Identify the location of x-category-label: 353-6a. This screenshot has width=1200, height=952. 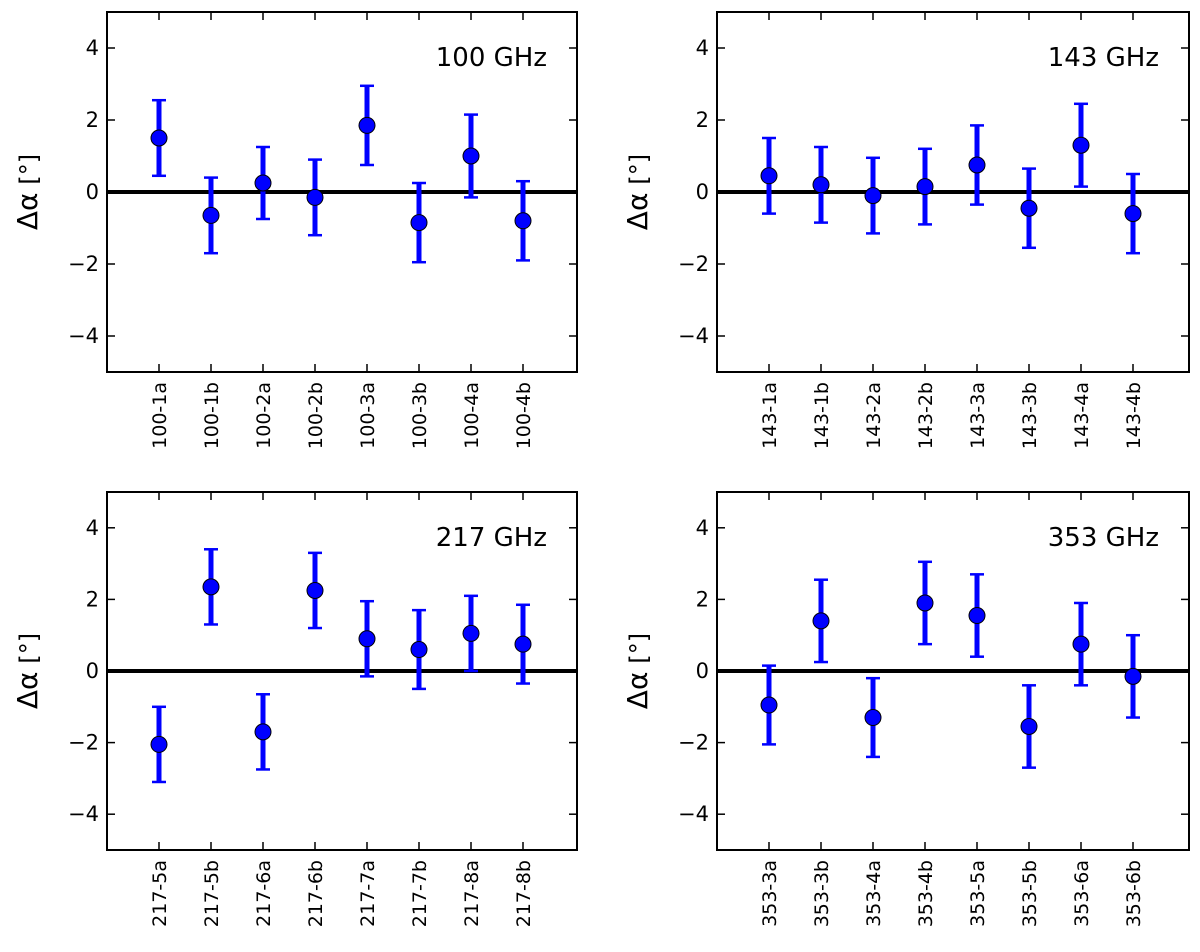
(1082, 893).